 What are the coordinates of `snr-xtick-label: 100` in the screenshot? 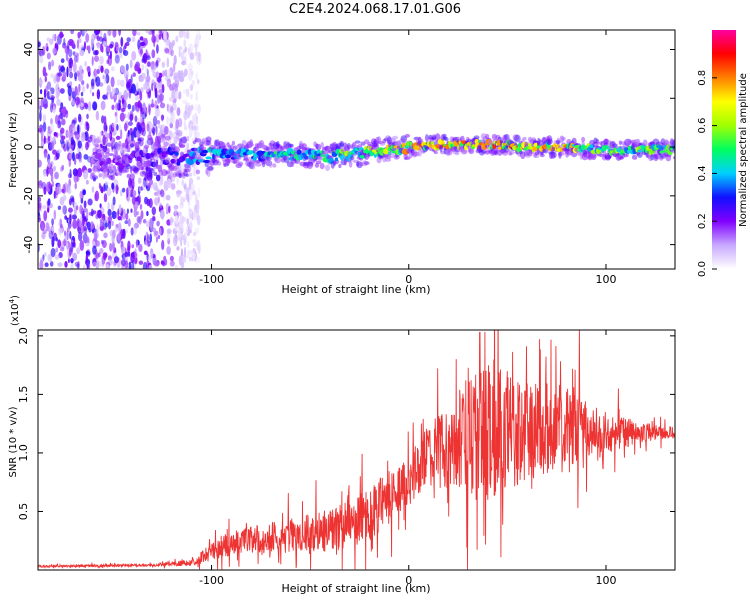 It's located at (605, 580).